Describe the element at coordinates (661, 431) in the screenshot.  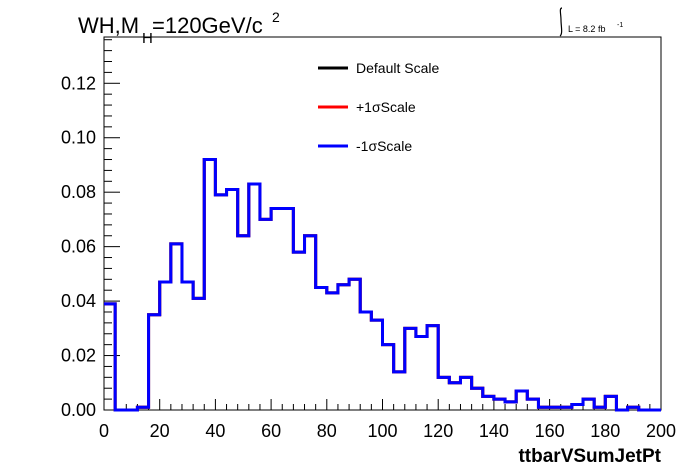
I see `x-tick-label: 200` at that location.